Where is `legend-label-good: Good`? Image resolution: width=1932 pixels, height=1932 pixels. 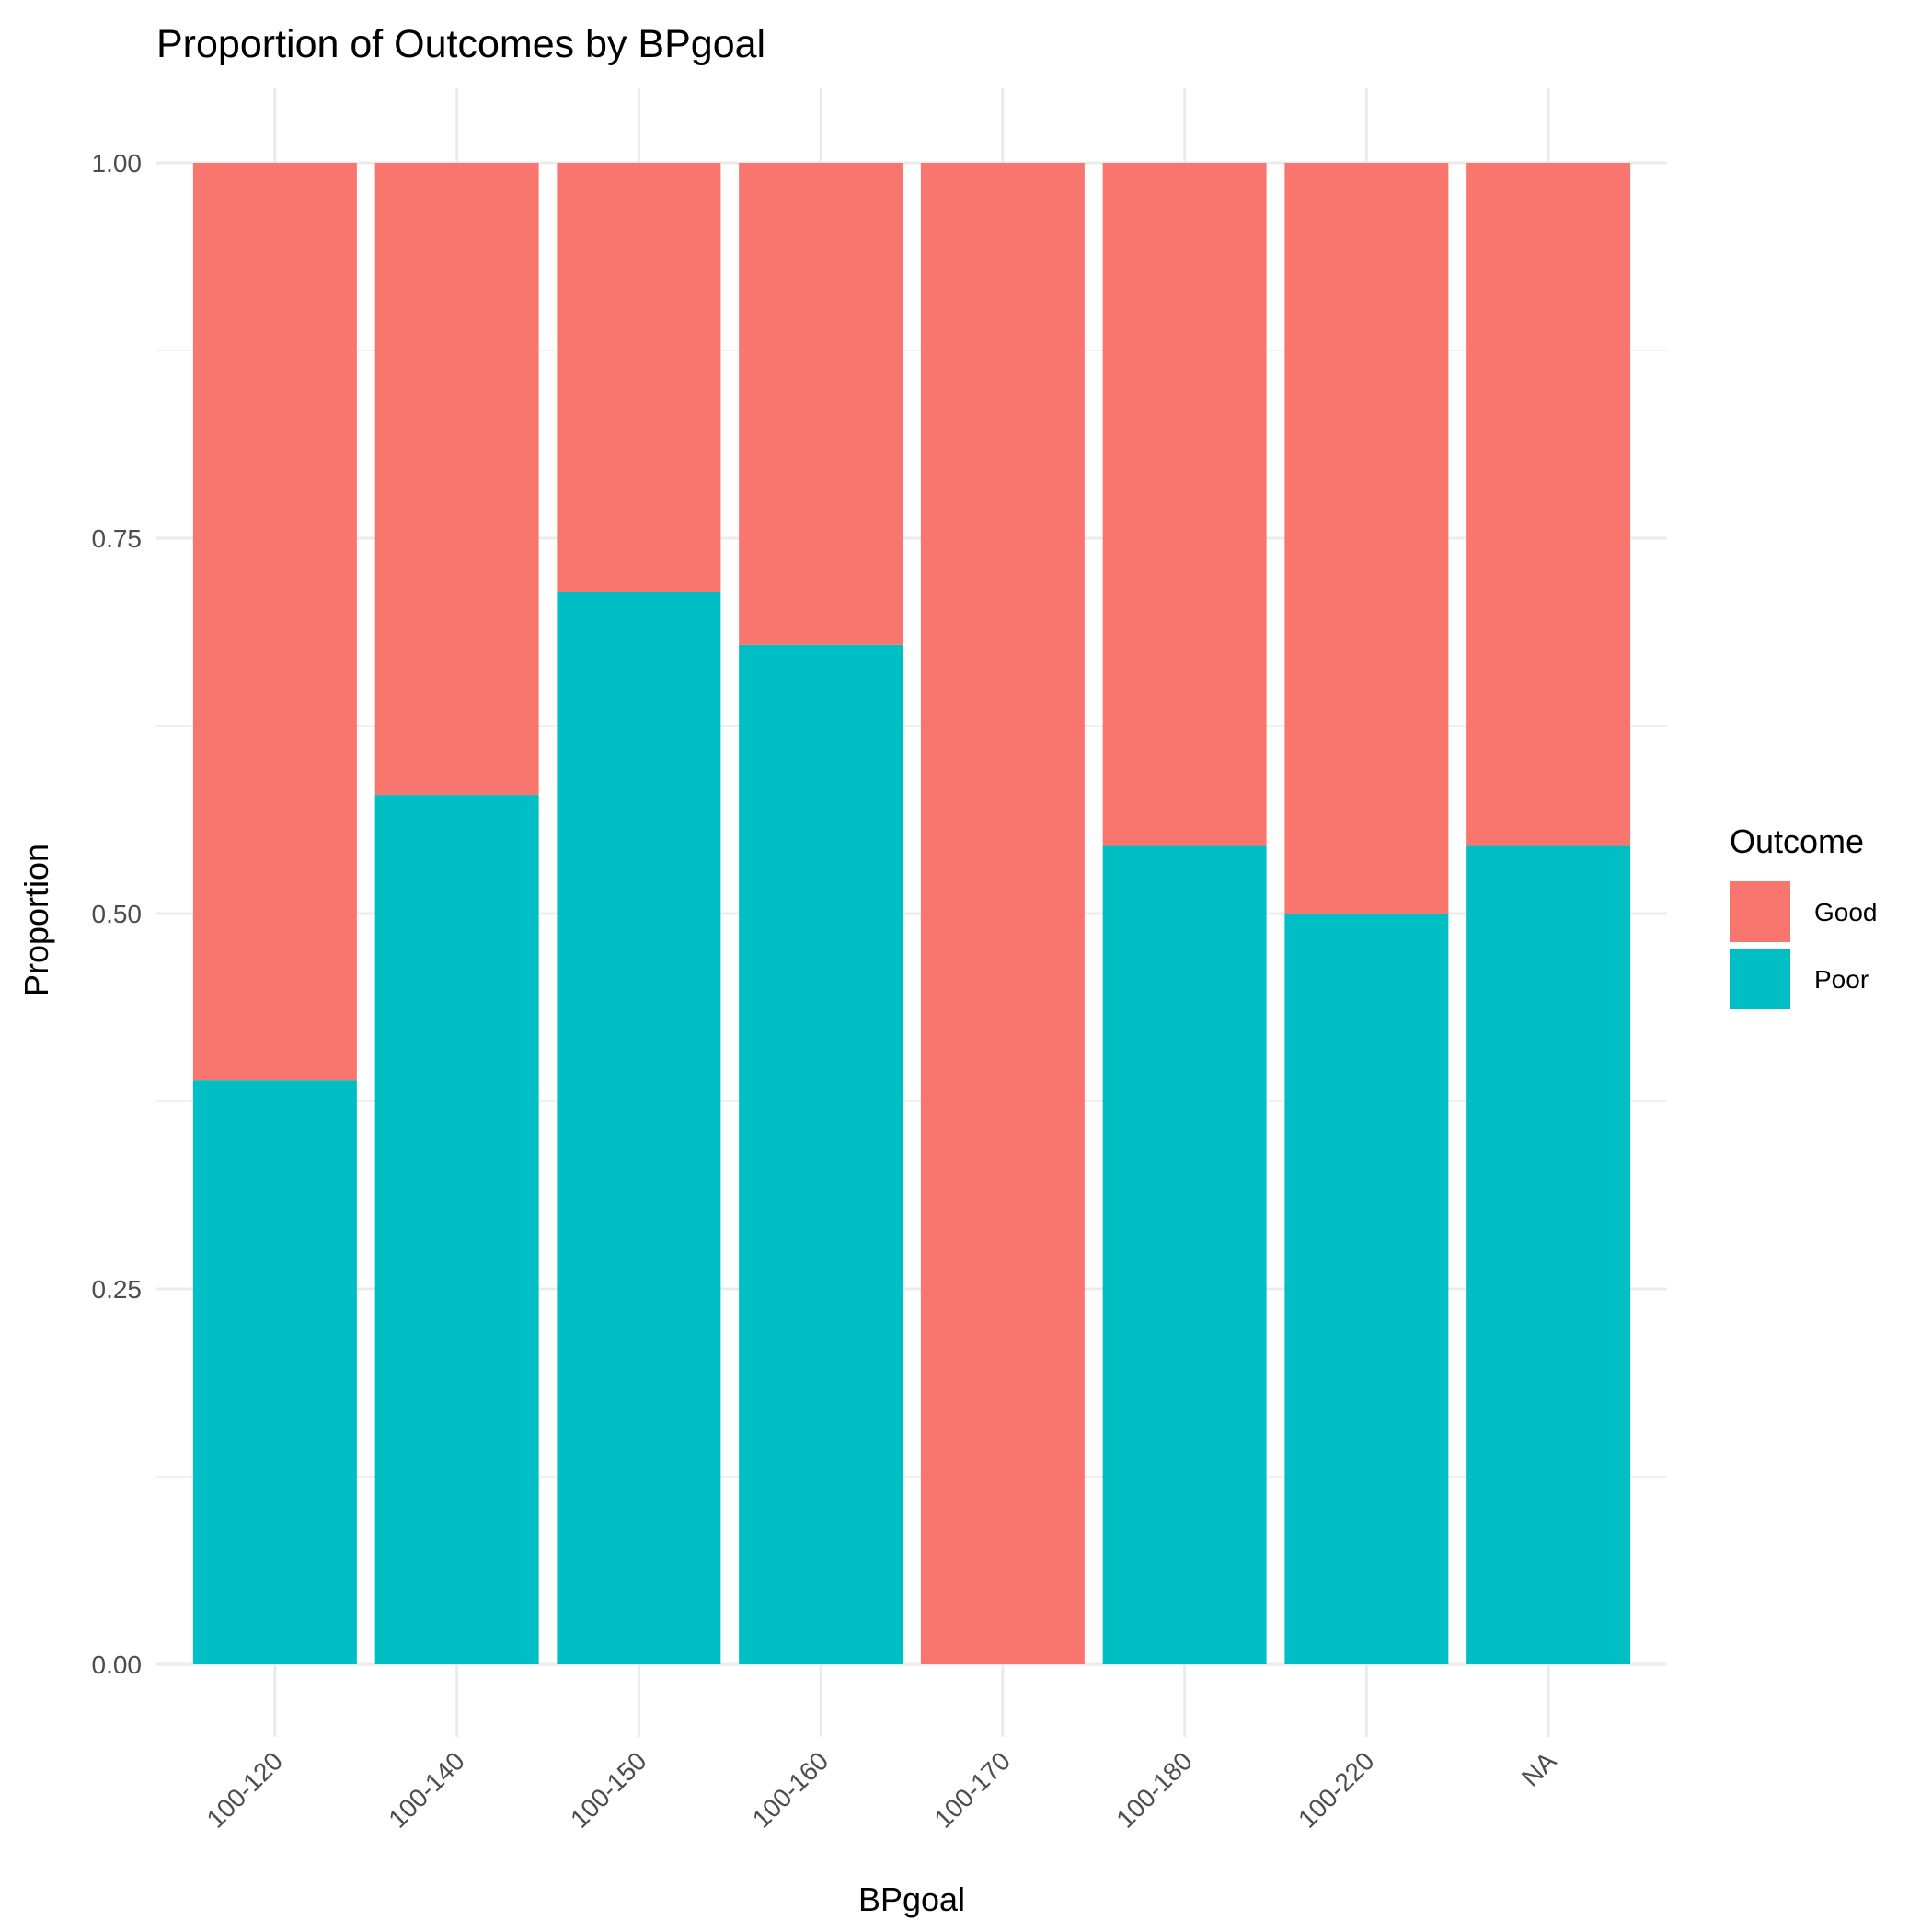 legend-label-good: Good is located at coordinates (1846, 912).